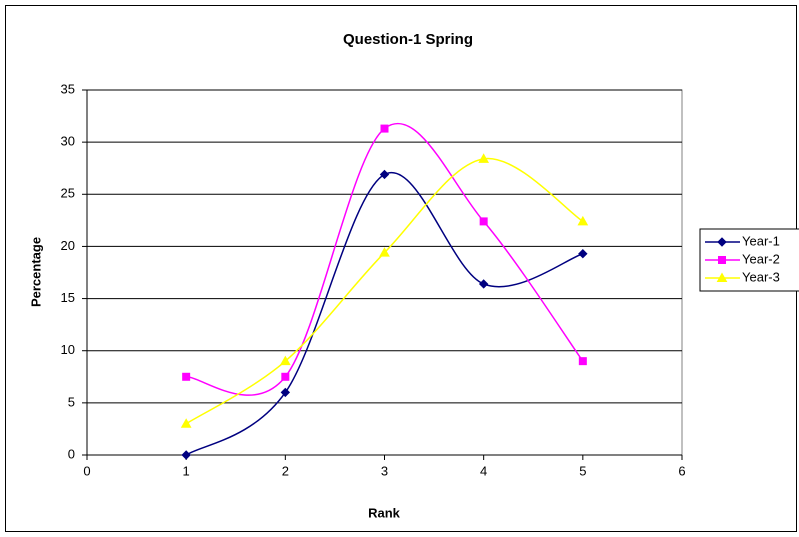 The width and height of the screenshot is (799, 537). I want to click on x-tick-label: 6, so click(681, 470).